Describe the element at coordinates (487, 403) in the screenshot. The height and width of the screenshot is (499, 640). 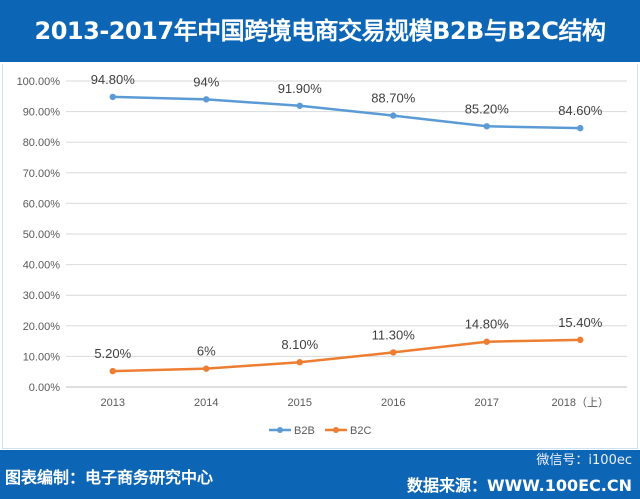
I see `x-tick-label: 2017` at that location.